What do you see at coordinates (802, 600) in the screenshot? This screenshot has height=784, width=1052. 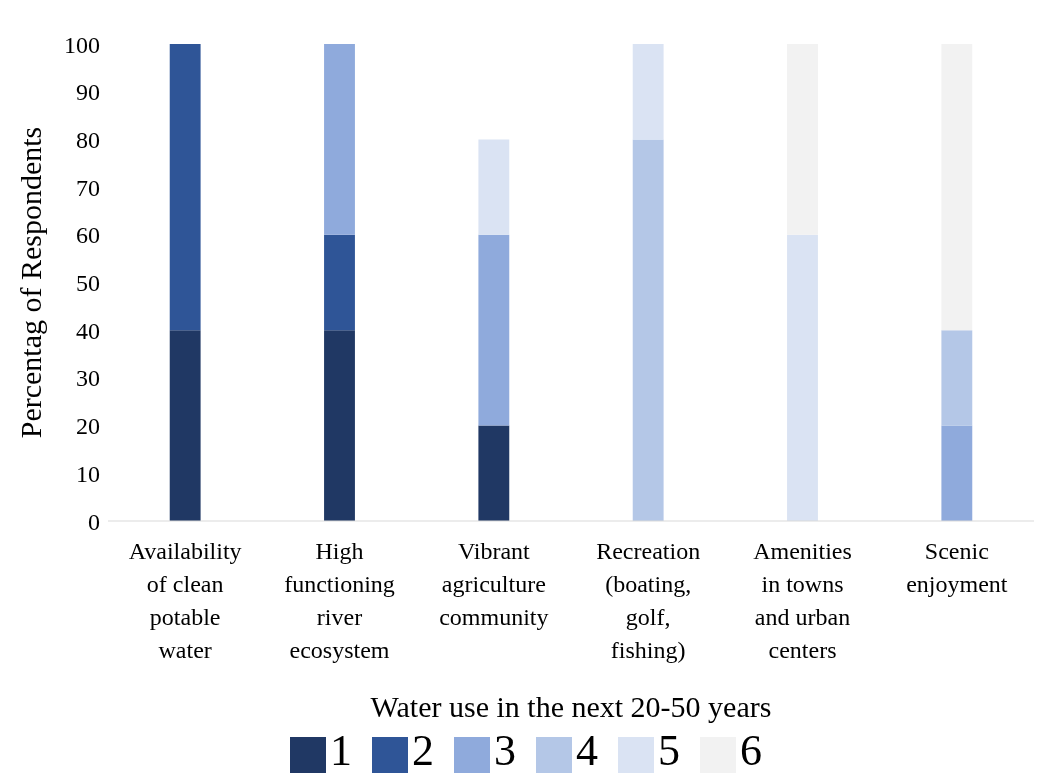 I see `x-tick-label: Amenities in towns and urban centers` at bounding box center [802, 600].